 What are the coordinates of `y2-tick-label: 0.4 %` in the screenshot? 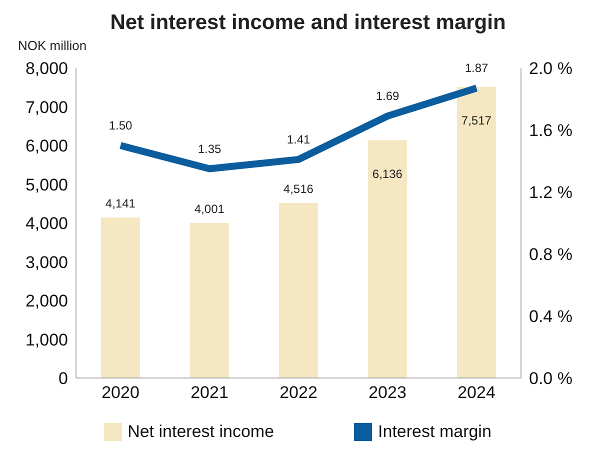 It's located at (550, 316).